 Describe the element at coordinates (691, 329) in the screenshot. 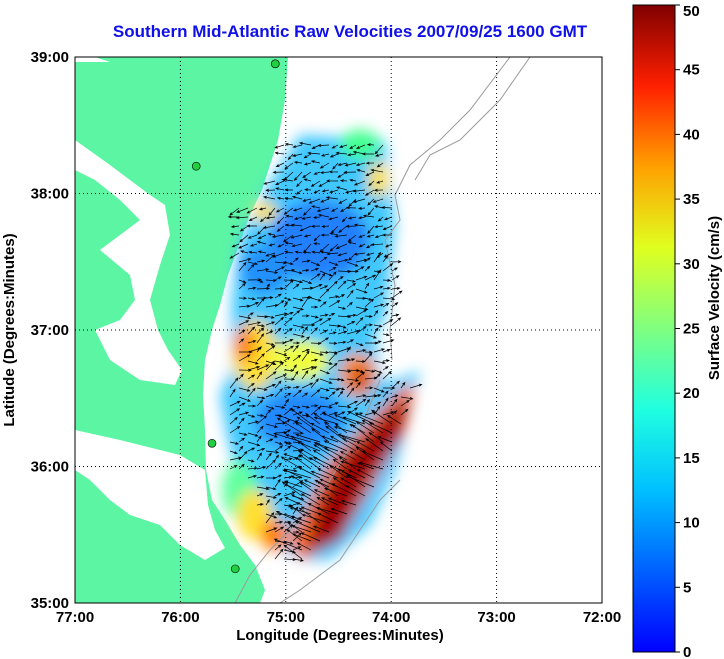

I see `colorbar-tick-label: 25` at that location.